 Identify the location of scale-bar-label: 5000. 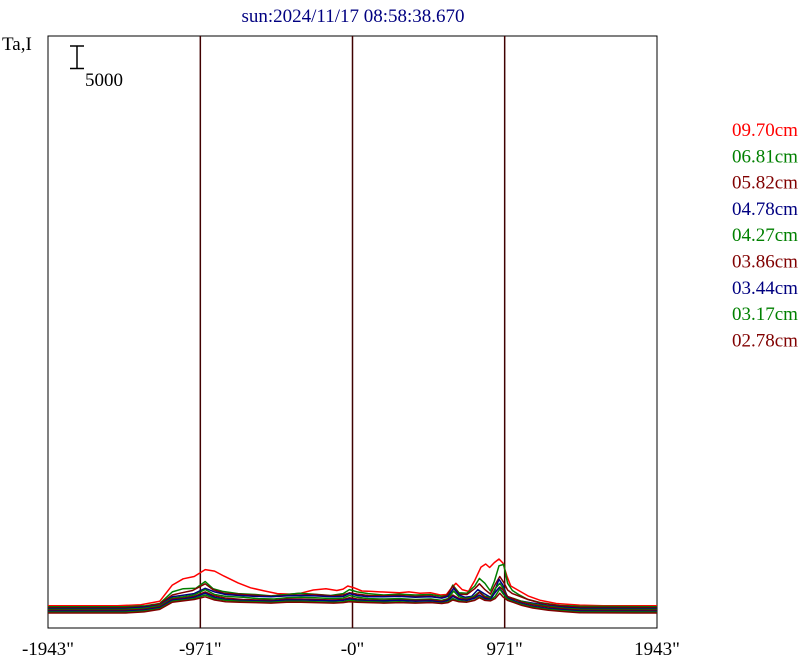
(104, 80).